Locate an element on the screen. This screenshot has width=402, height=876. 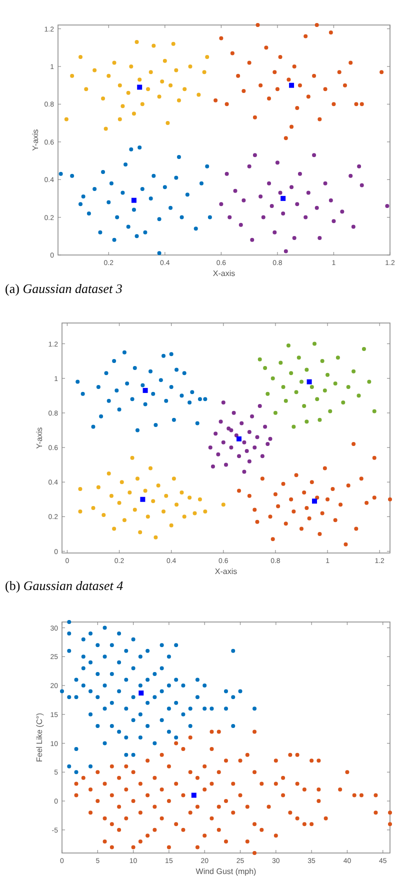
text: (a) Gaussian dataset 3 is located at coordinates (64, 288).